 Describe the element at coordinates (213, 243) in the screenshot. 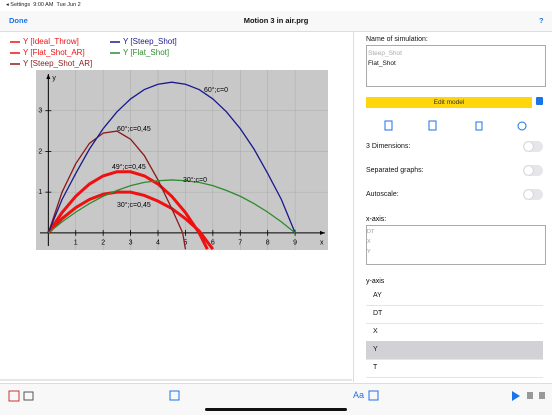

I see `x-tick-label: 6` at that location.